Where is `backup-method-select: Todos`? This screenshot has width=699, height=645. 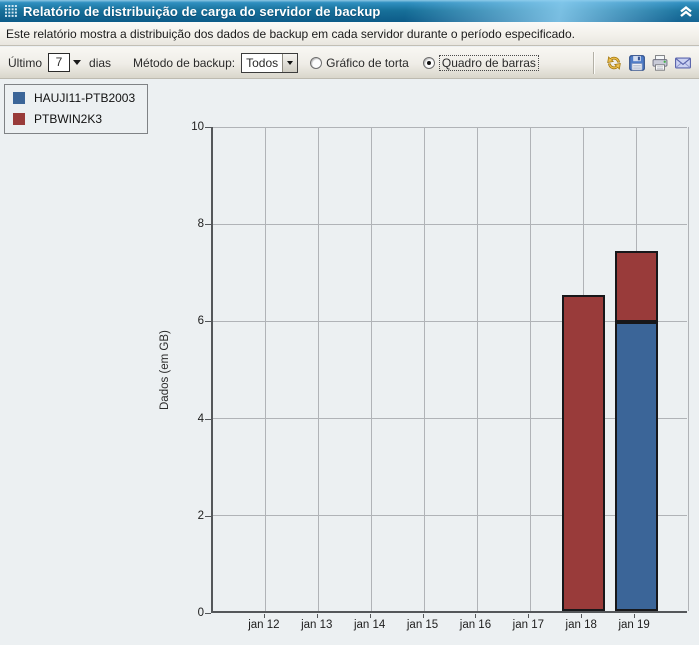 backup-method-select: Todos is located at coordinates (270, 62).